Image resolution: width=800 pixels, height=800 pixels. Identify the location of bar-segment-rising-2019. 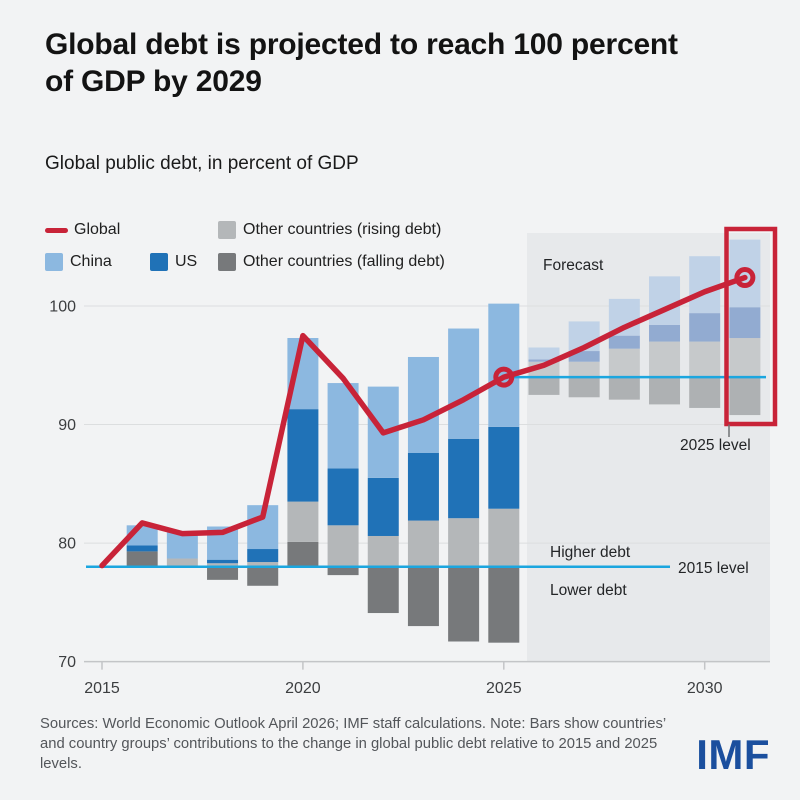
(263, 564).